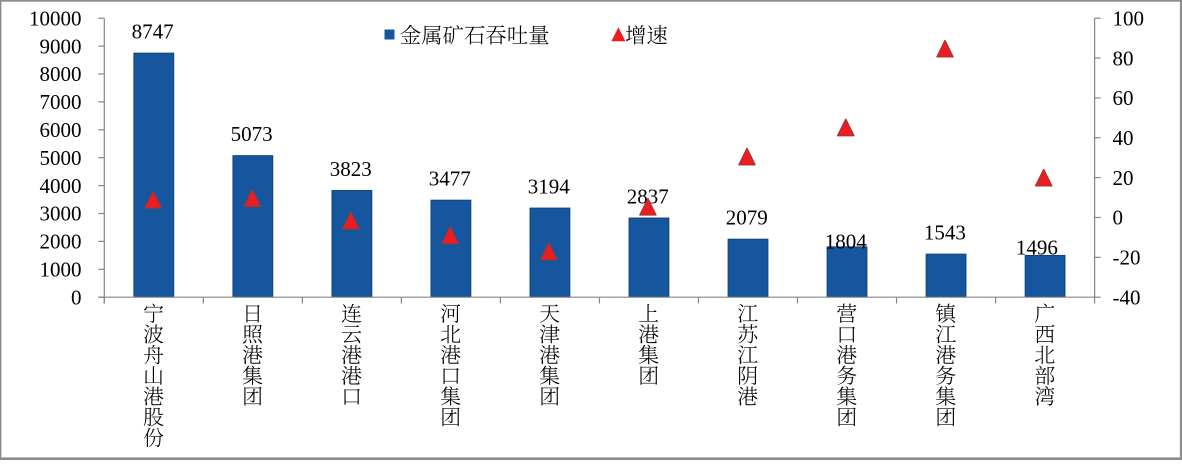 The image size is (1182, 465). Describe the element at coordinates (61, 102) in the screenshot. I see `svg-text: 7000` at that location.